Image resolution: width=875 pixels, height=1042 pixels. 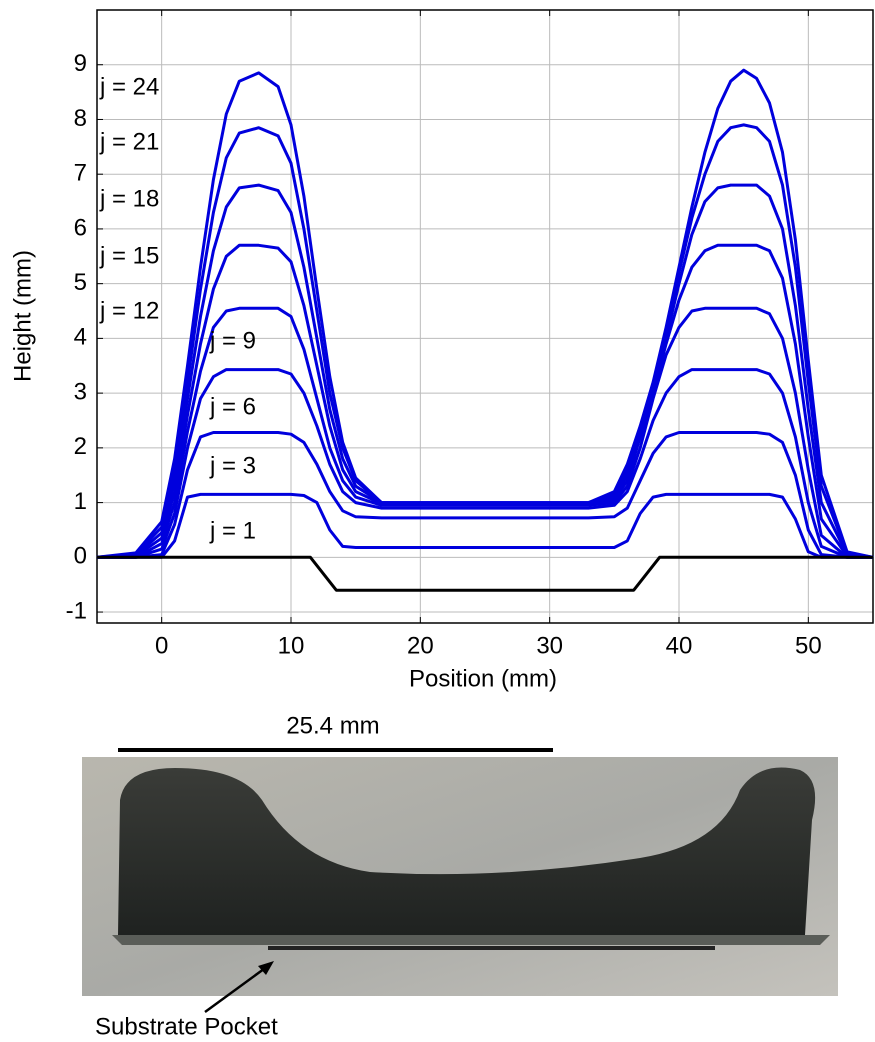 What do you see at coordinates (332, 725) in the screenshot?
I see `scale-bar-label: 25.4 mm` at bounding box center [332, 725].